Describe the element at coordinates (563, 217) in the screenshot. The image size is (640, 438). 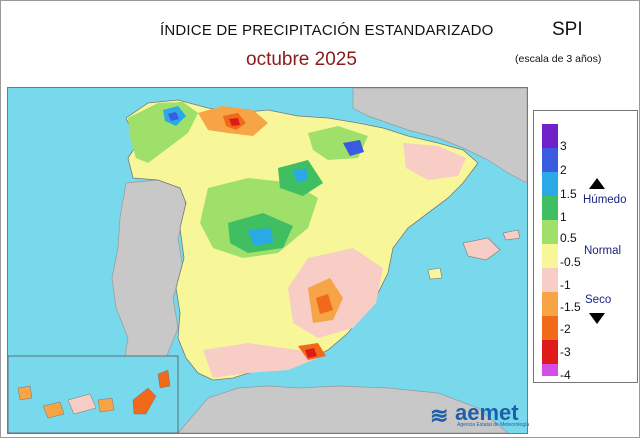
I see `legend-tick-label: 1` at that location.